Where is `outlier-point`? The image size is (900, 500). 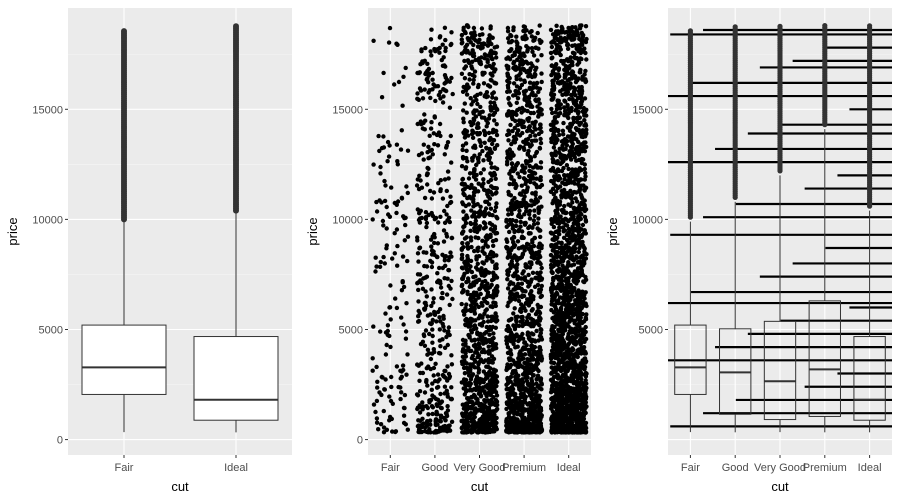 outlier-point is located at coordinates (124, 31).